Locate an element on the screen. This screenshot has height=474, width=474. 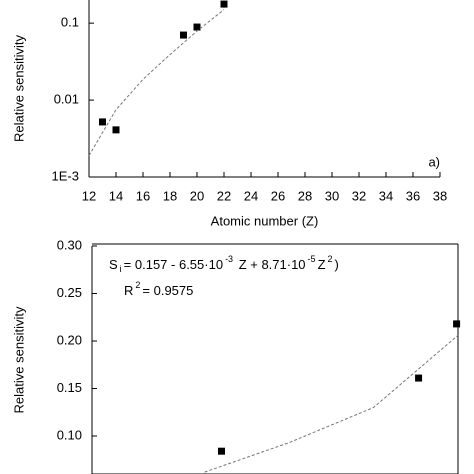
x-tick-label: 38 is located at coordinates (440, 195).